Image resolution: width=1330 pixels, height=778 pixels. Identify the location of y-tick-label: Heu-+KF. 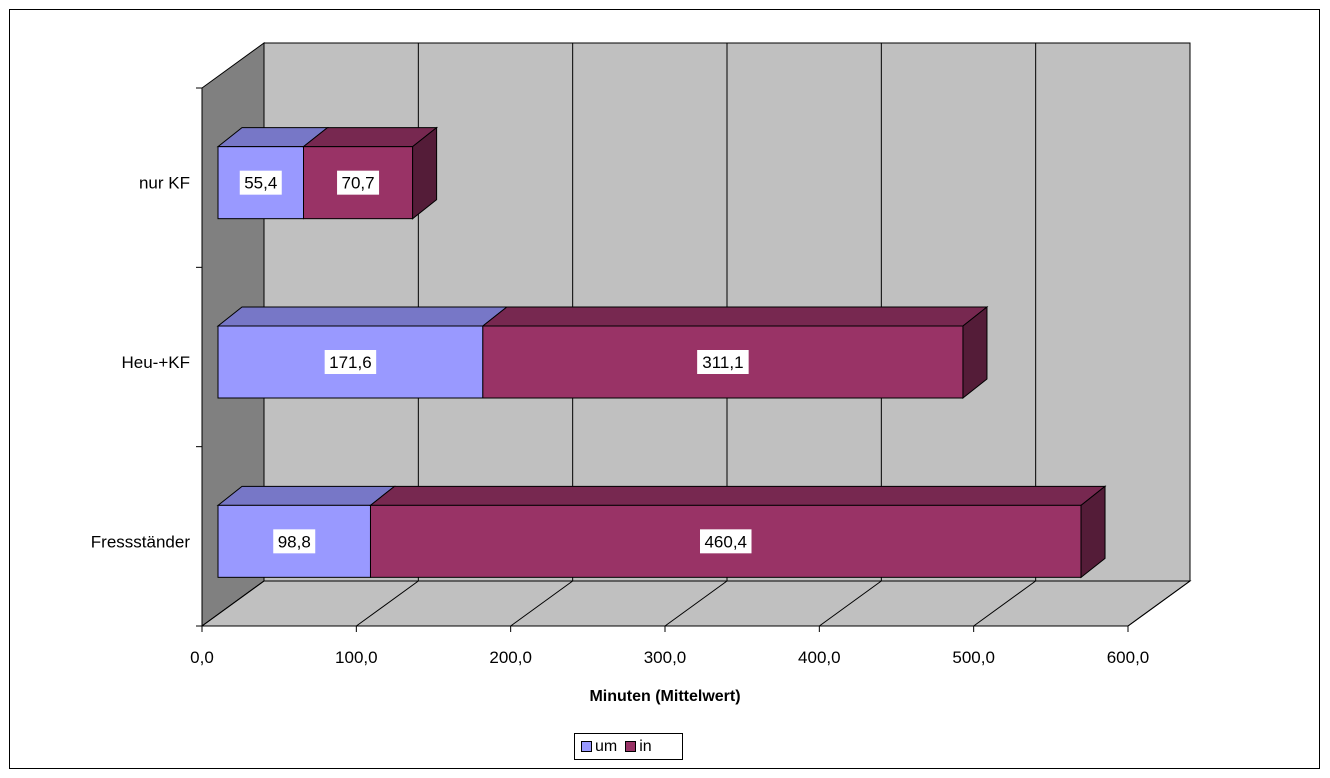
(156, 362).